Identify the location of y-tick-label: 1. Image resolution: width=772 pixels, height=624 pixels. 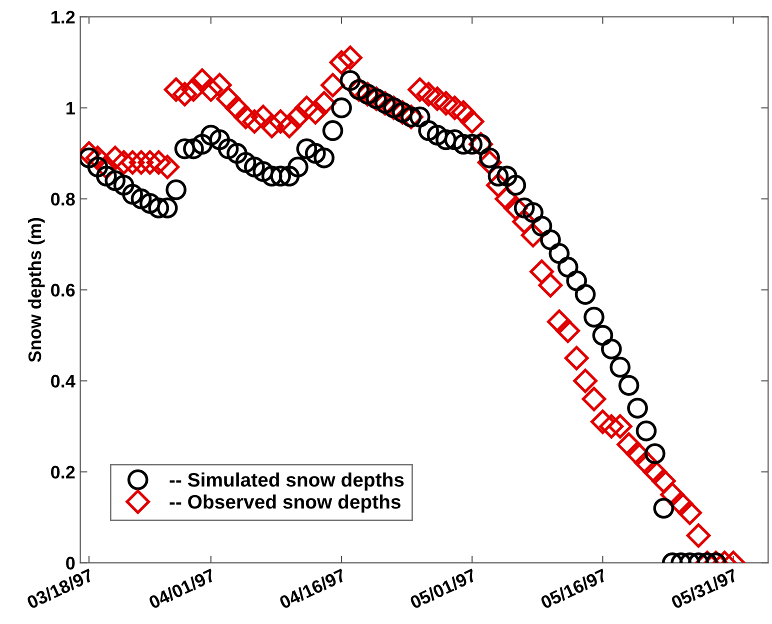
(70, 108).